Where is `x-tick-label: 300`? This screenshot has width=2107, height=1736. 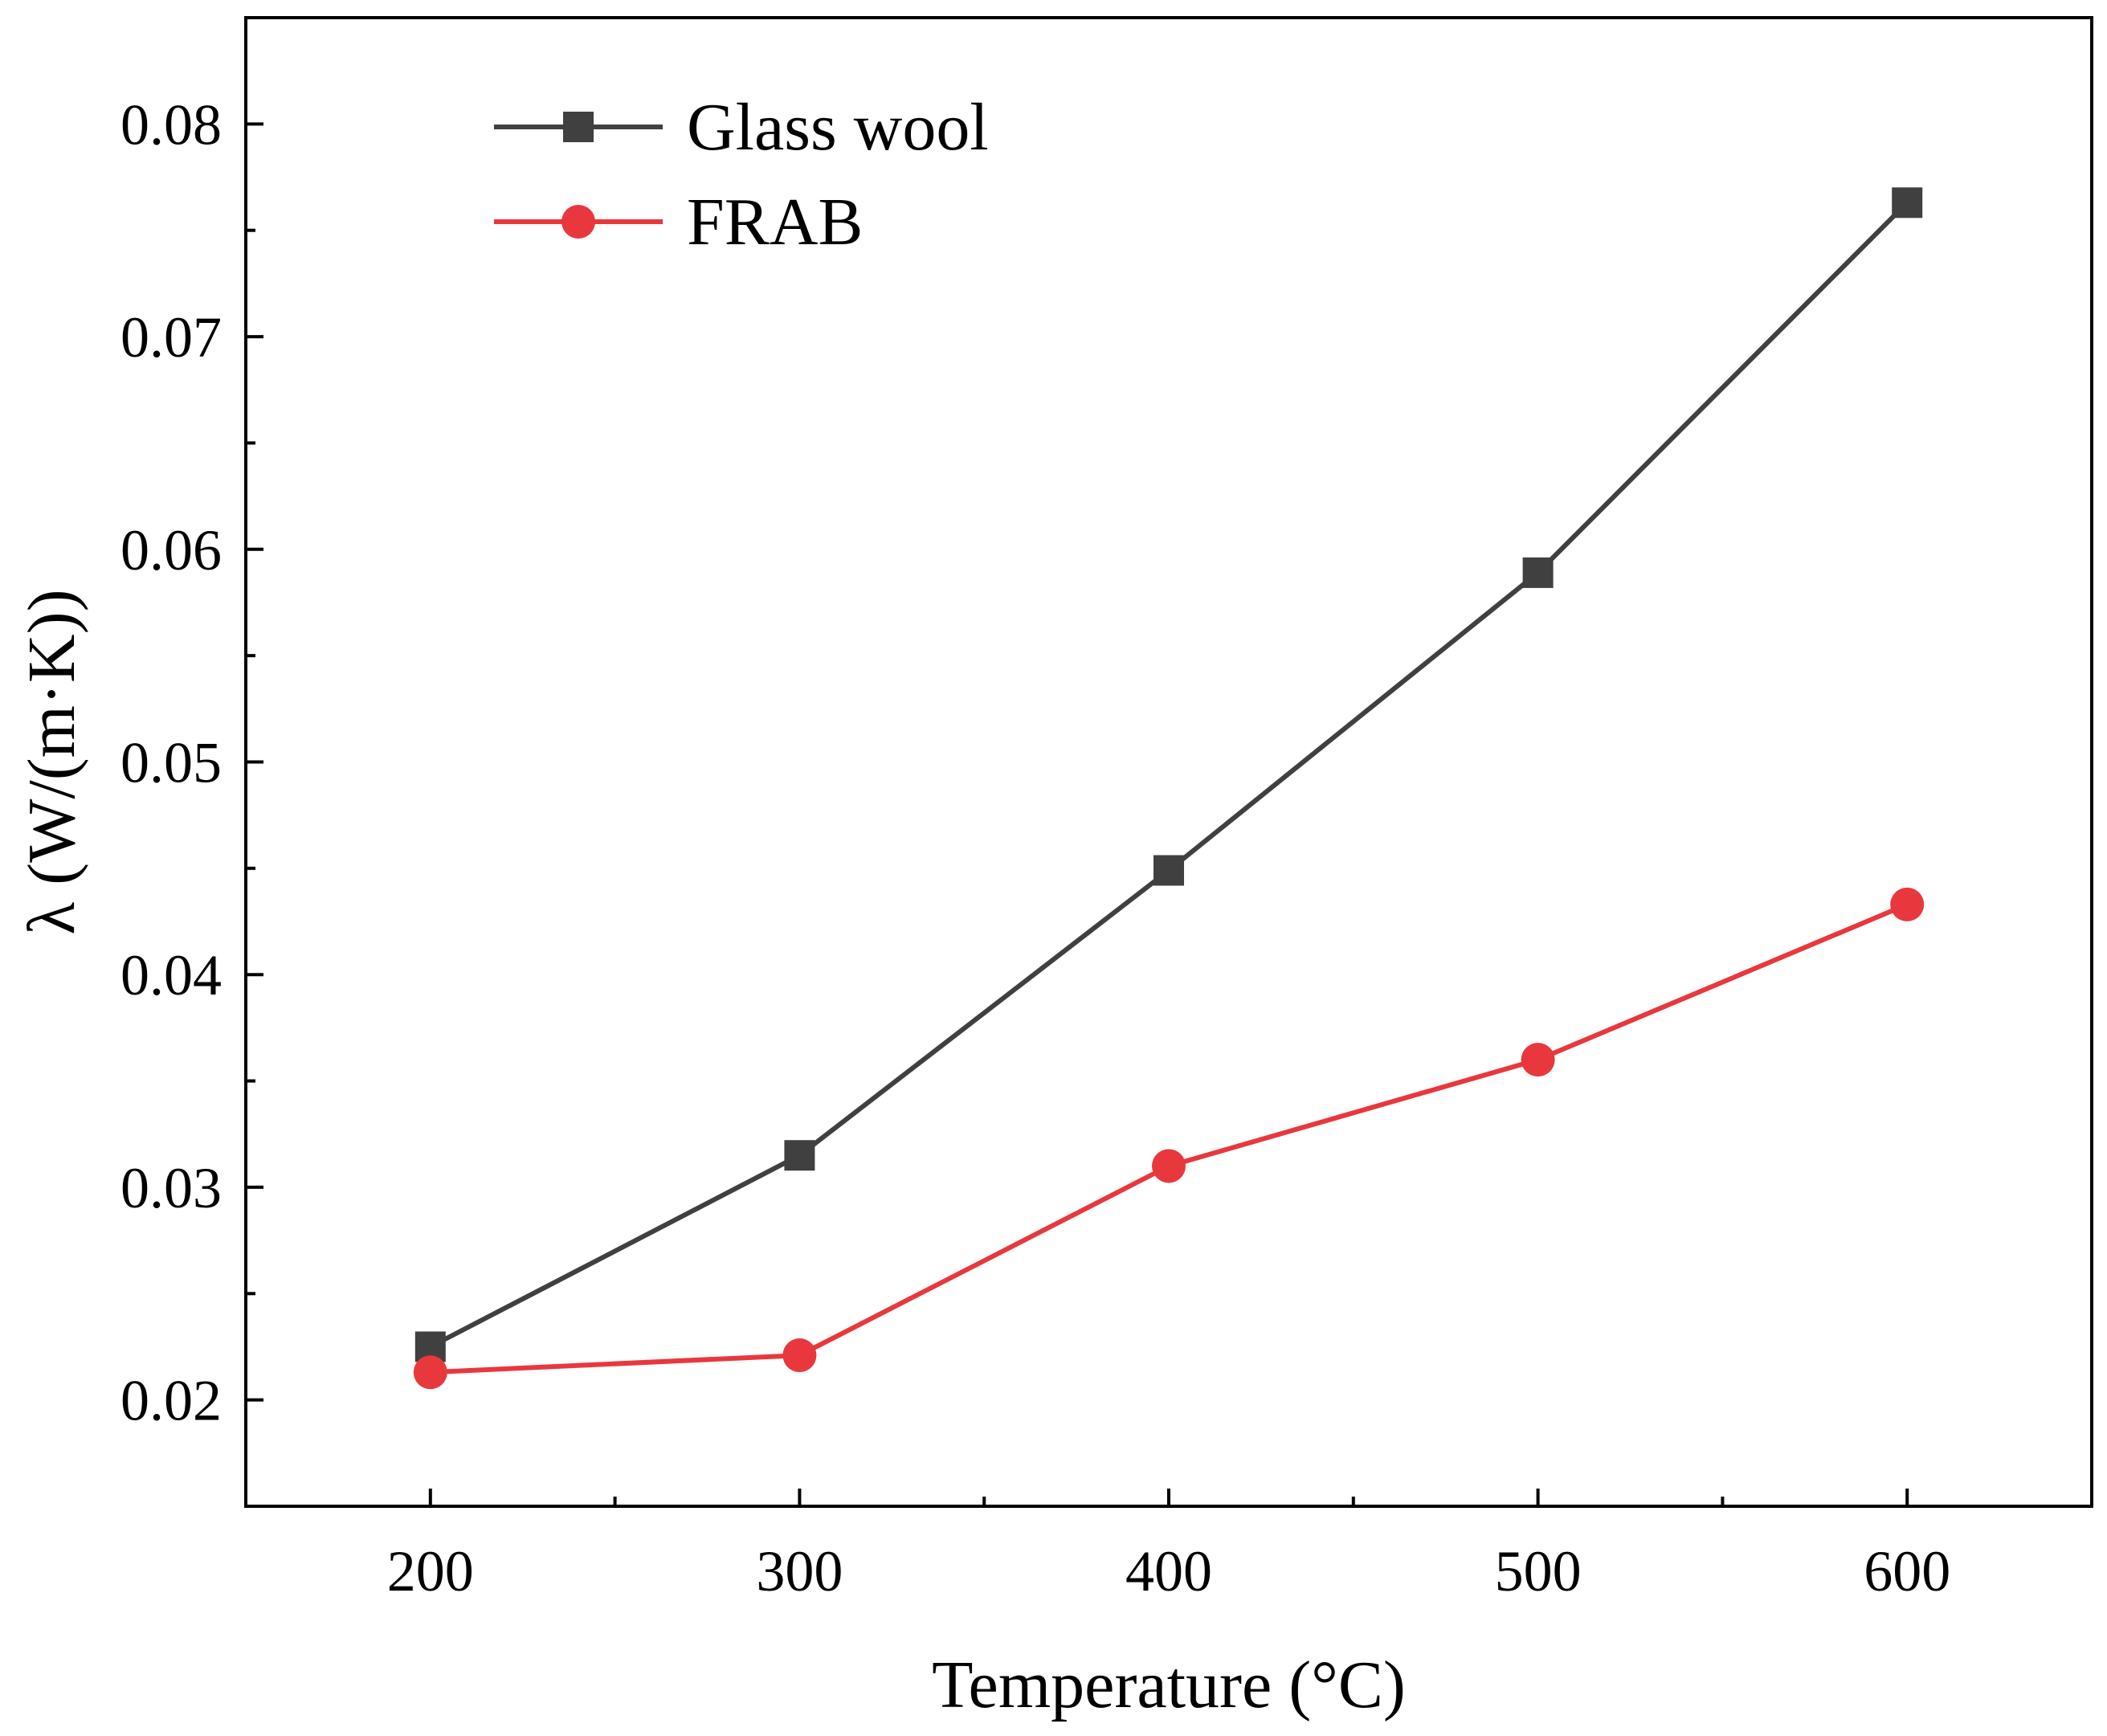
x-tick-label: 300 is located at coordinates (799, 1571).